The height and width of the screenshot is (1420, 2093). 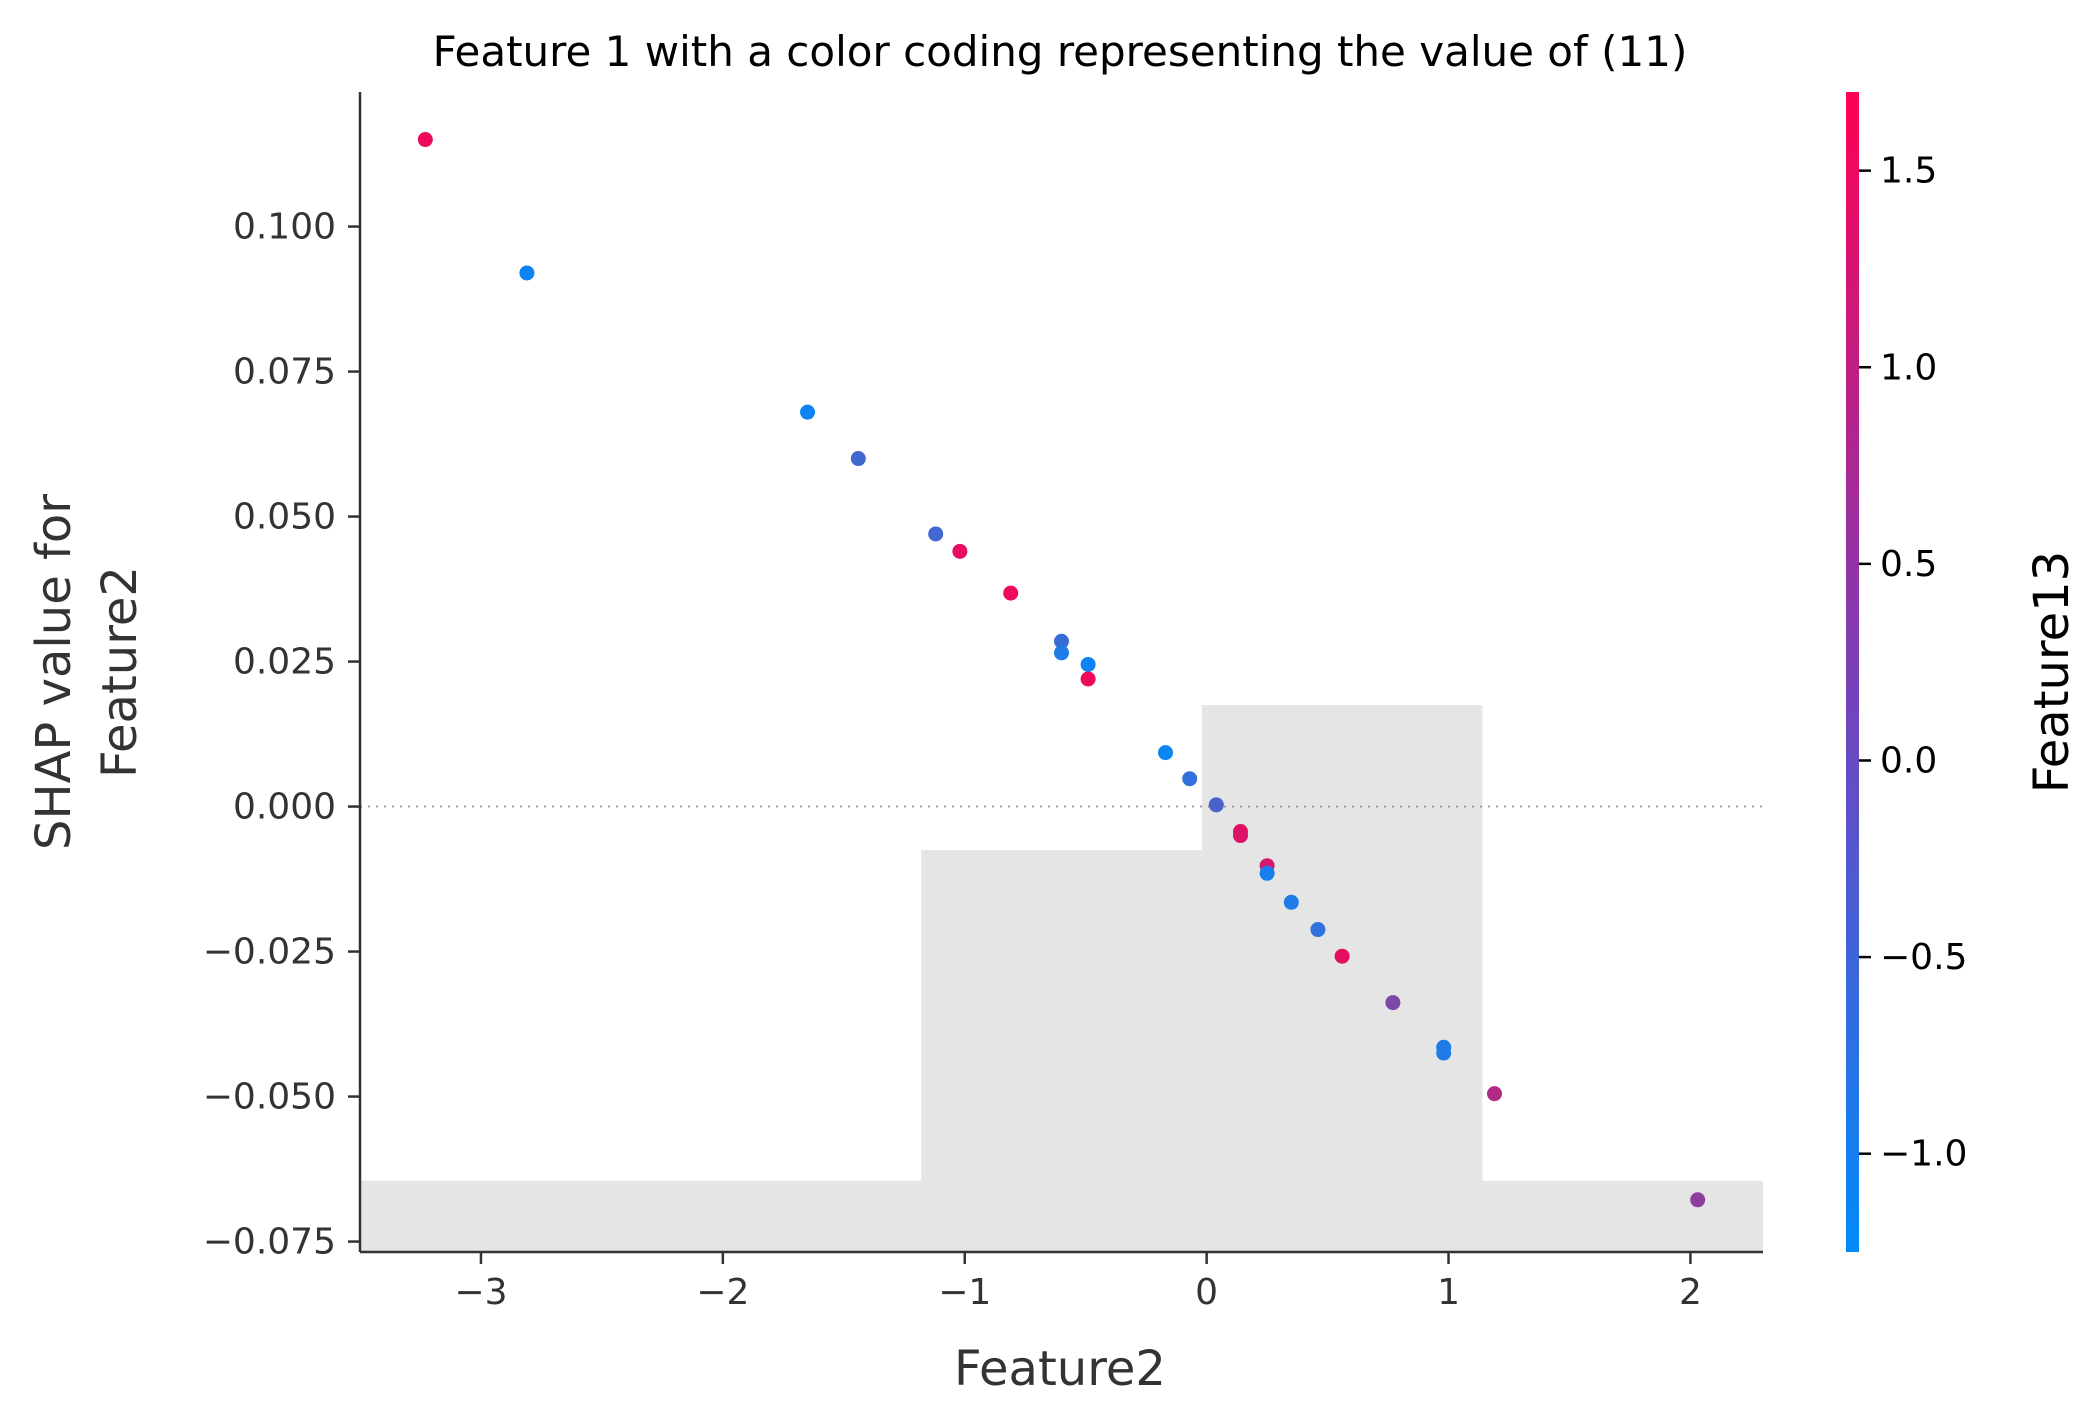 What do you see at coordinates (964, 1292) in the screenshot?
I see `x-tick-label: −1` at bounding box center [964, 1292].